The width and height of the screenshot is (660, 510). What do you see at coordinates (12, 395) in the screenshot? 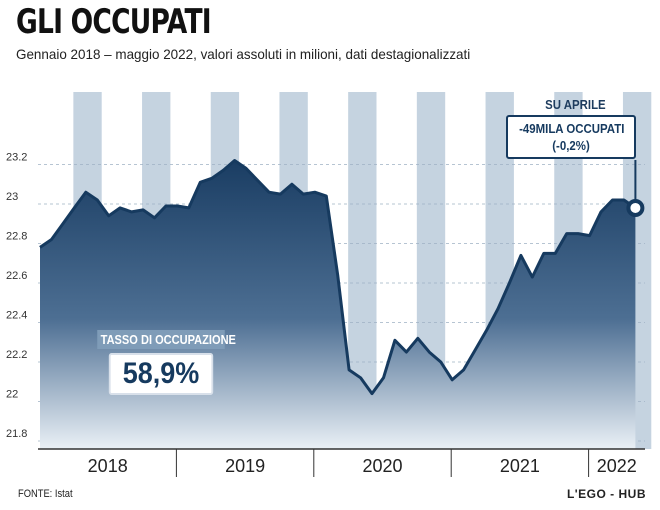
I see `y-tick-label: 22` at bounding box center [12, 395].